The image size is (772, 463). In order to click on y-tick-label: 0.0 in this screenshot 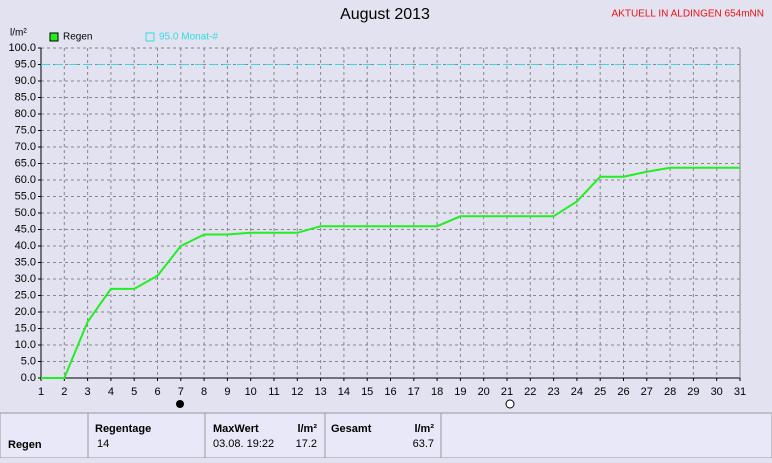, I will do `click(28, 378)`.